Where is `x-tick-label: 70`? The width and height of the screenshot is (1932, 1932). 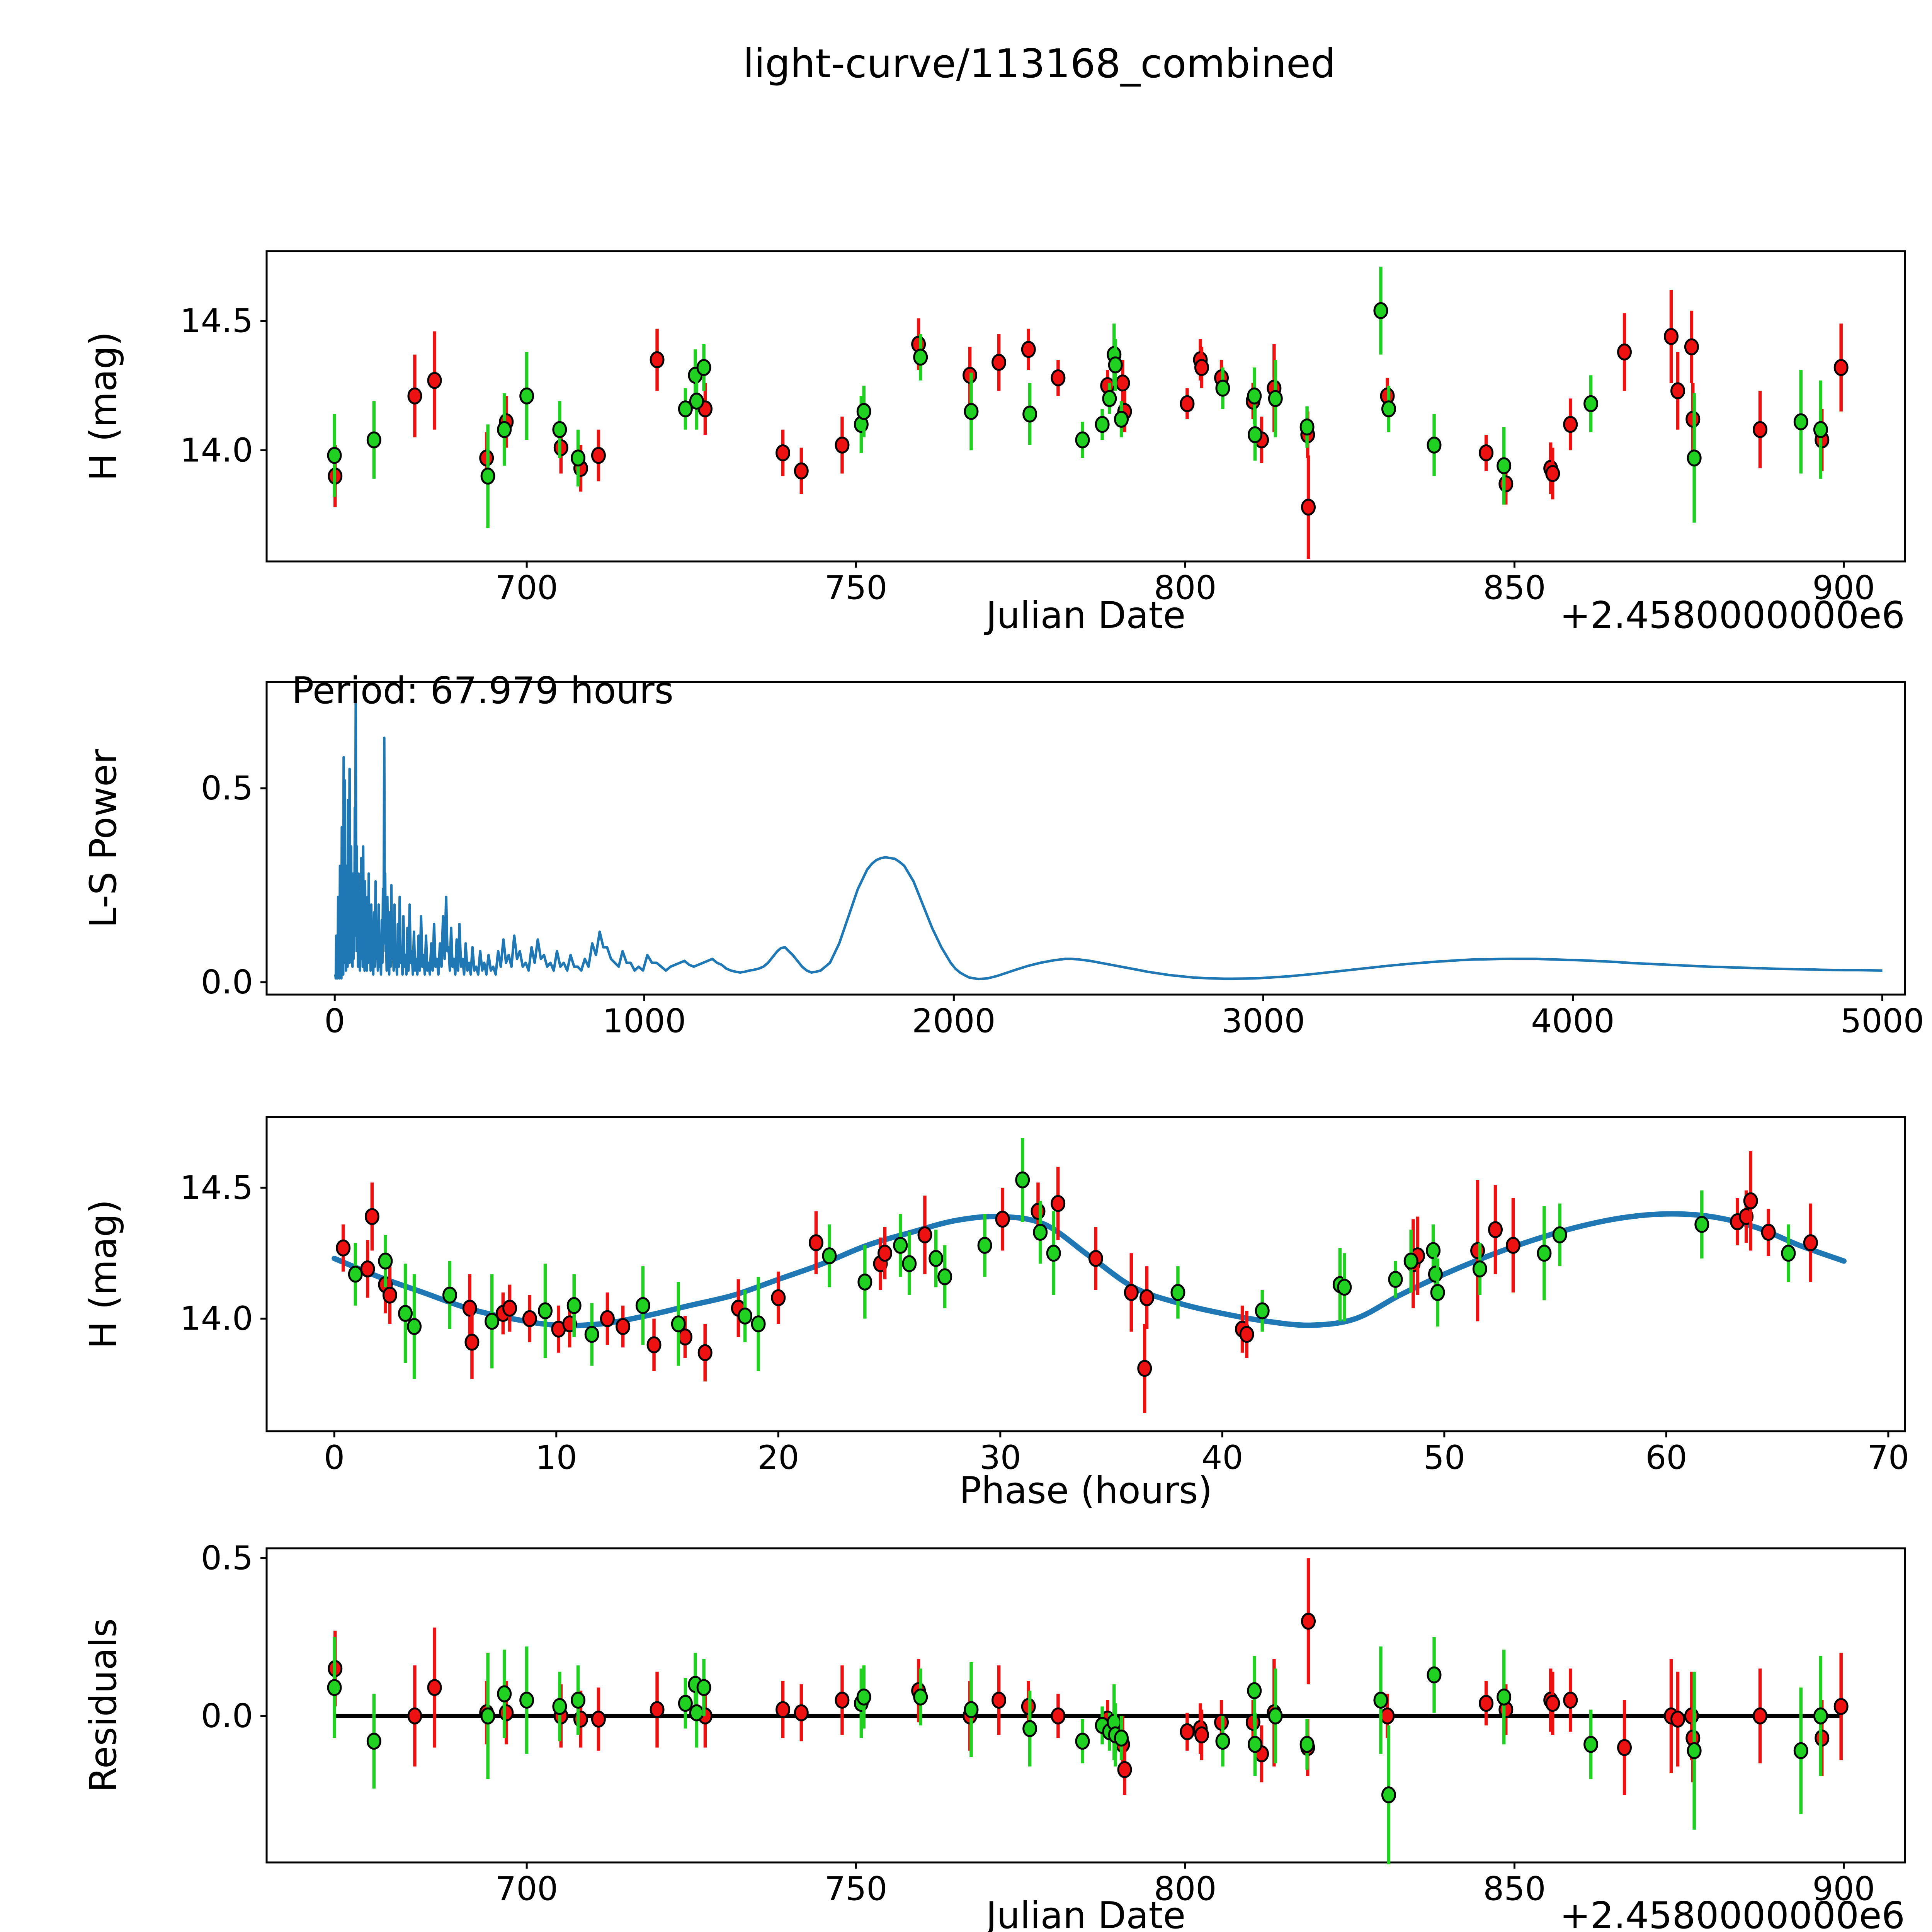
x-tick-label: 70 is located at coordinates (1888, 1458).